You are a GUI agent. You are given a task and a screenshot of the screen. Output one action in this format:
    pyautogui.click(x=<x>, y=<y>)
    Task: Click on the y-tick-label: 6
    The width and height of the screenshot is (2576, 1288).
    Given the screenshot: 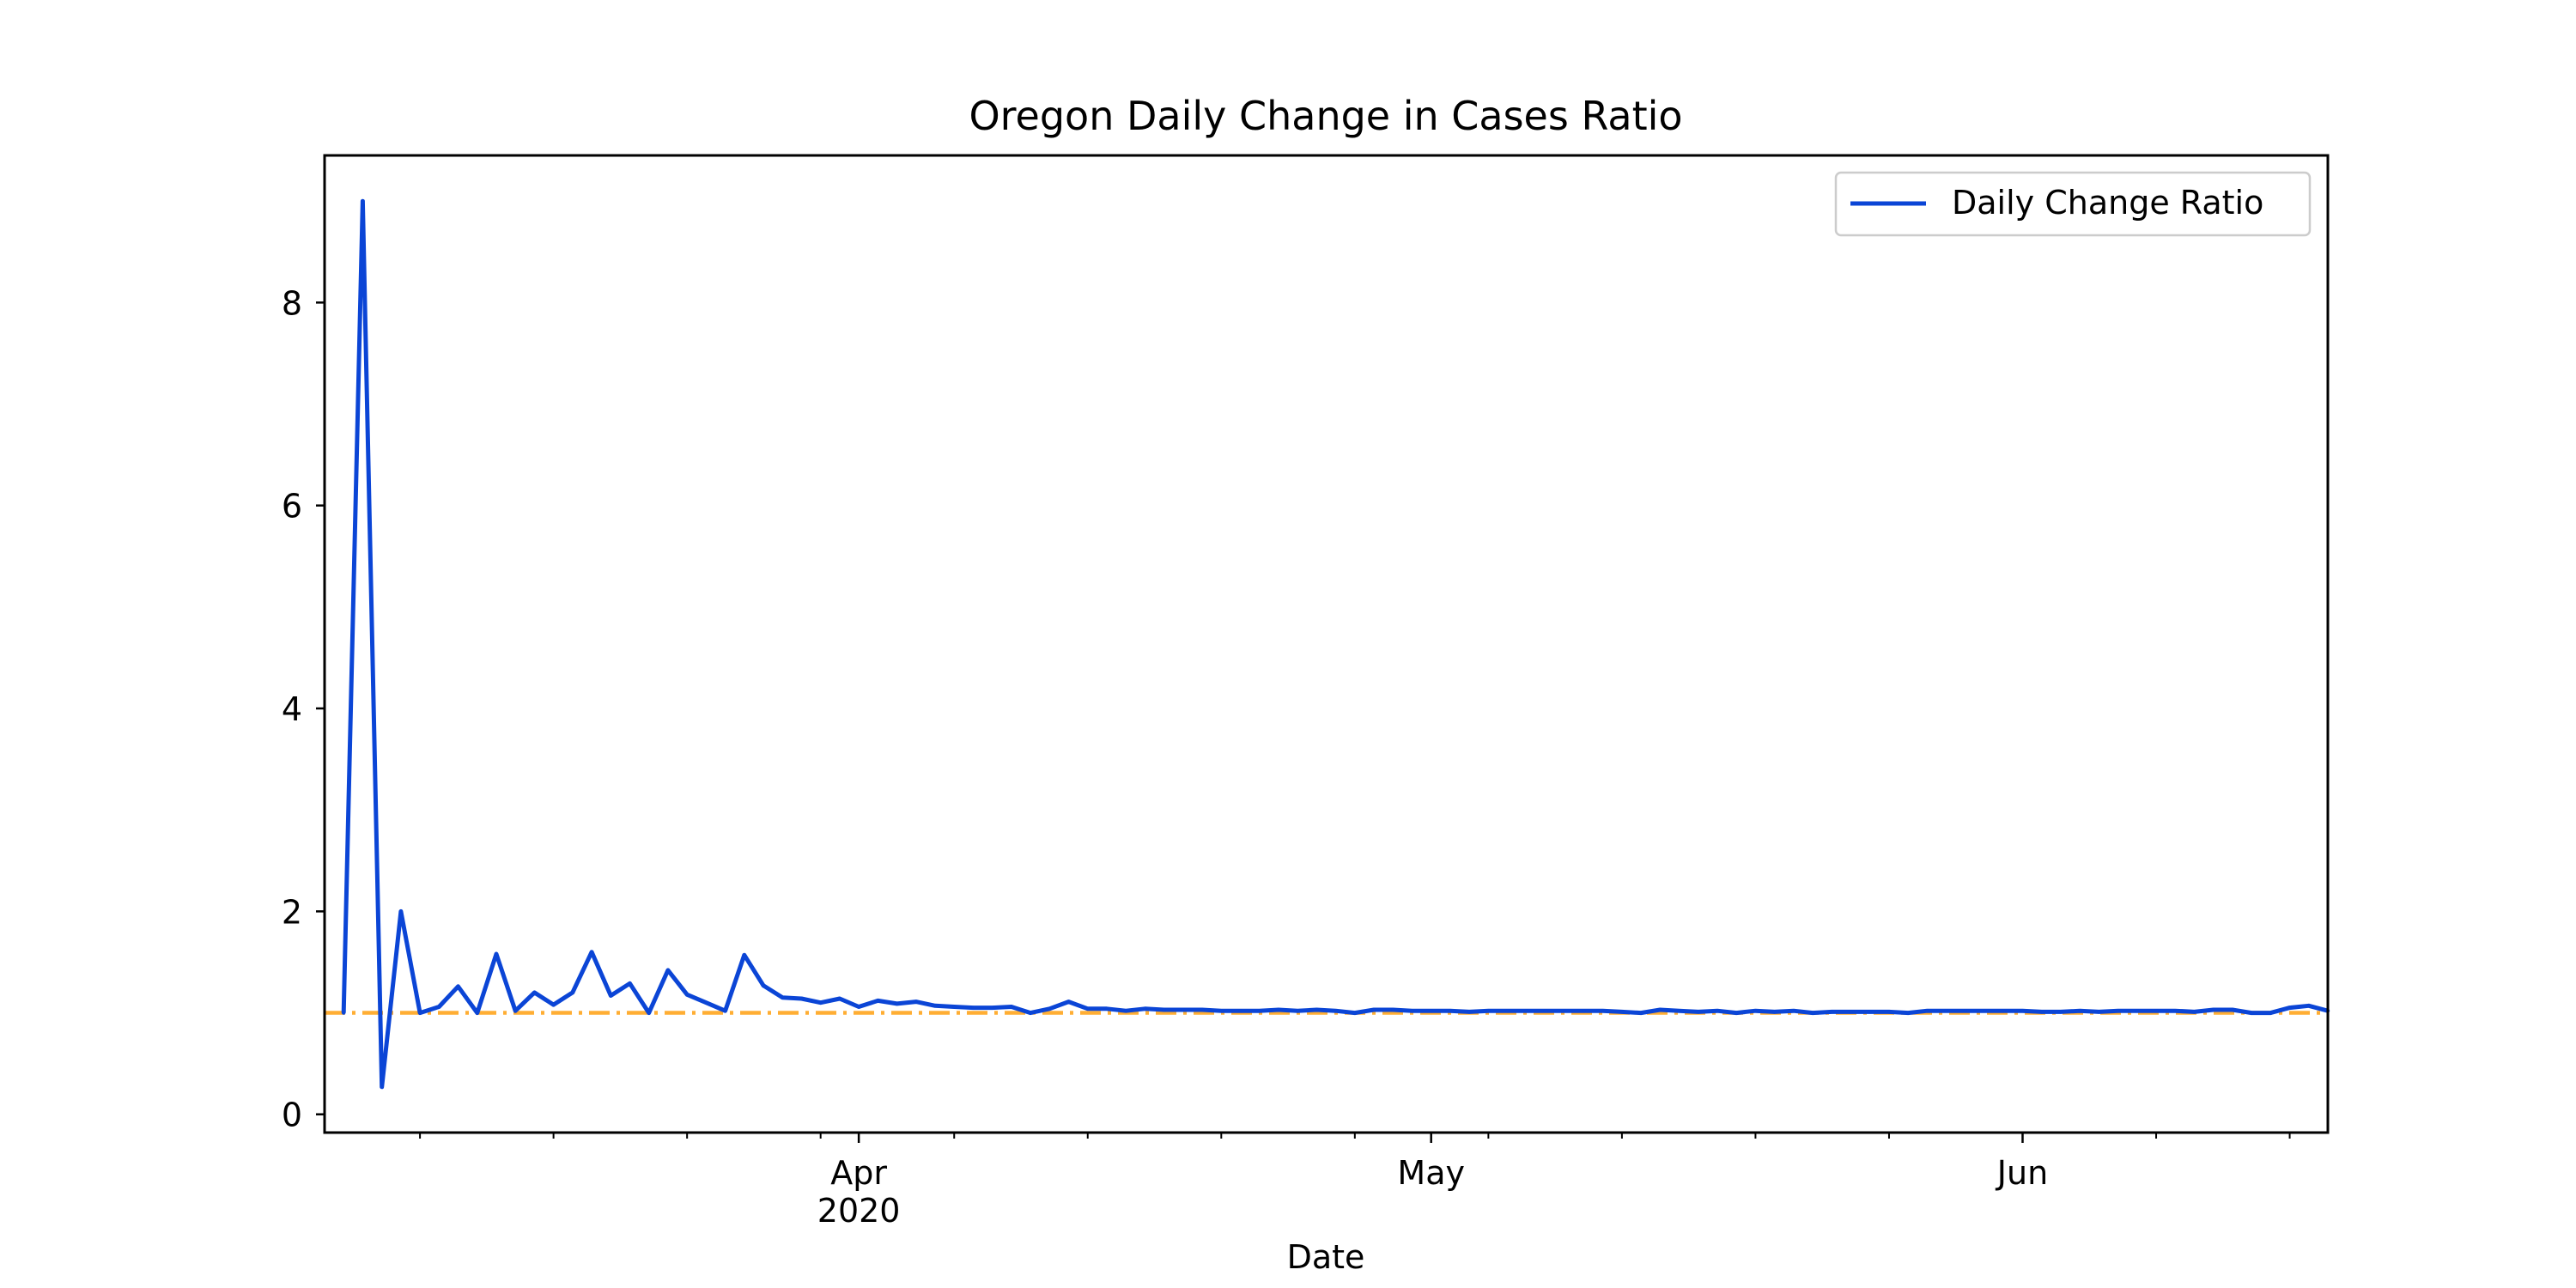 What is the action you would take?
    pyautogui.click(x=292, y=507)
    